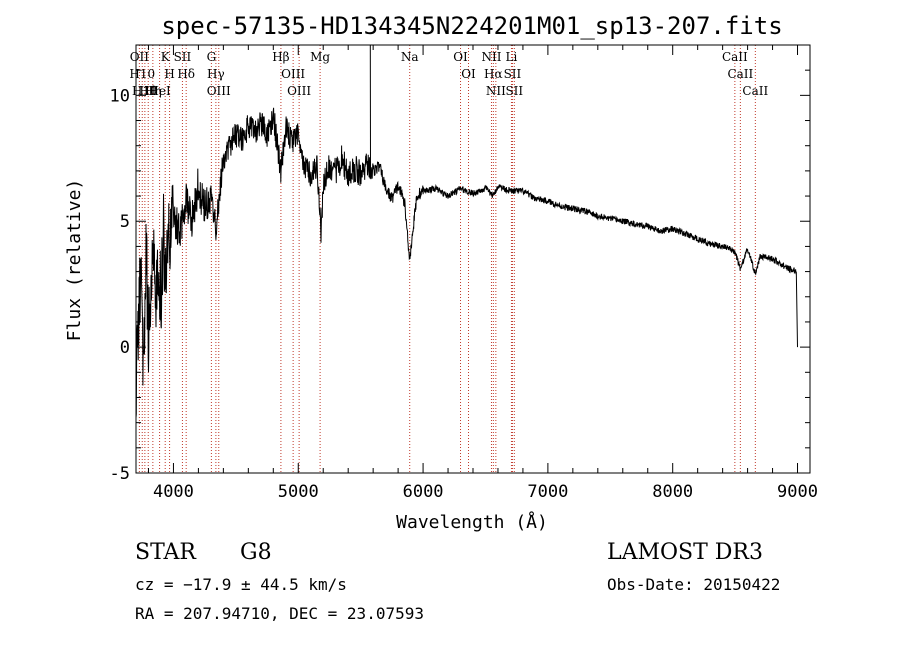 This screenshot has width=900, height=649. I want to click on line-marker-label: H10, so click(142, 74).